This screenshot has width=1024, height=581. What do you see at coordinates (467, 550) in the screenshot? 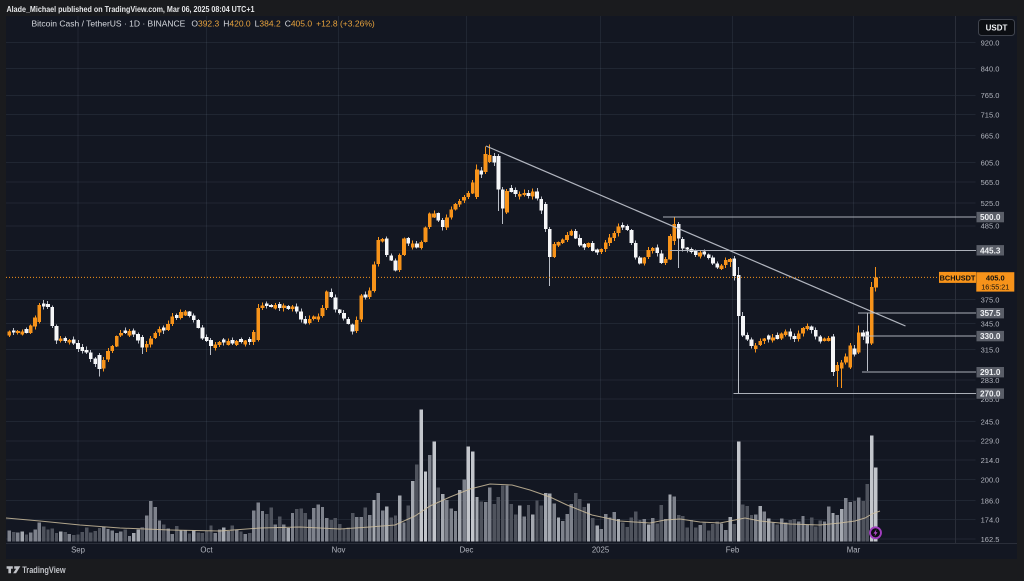
I see `svg-text: Dec` at bounding box center [467, 550].